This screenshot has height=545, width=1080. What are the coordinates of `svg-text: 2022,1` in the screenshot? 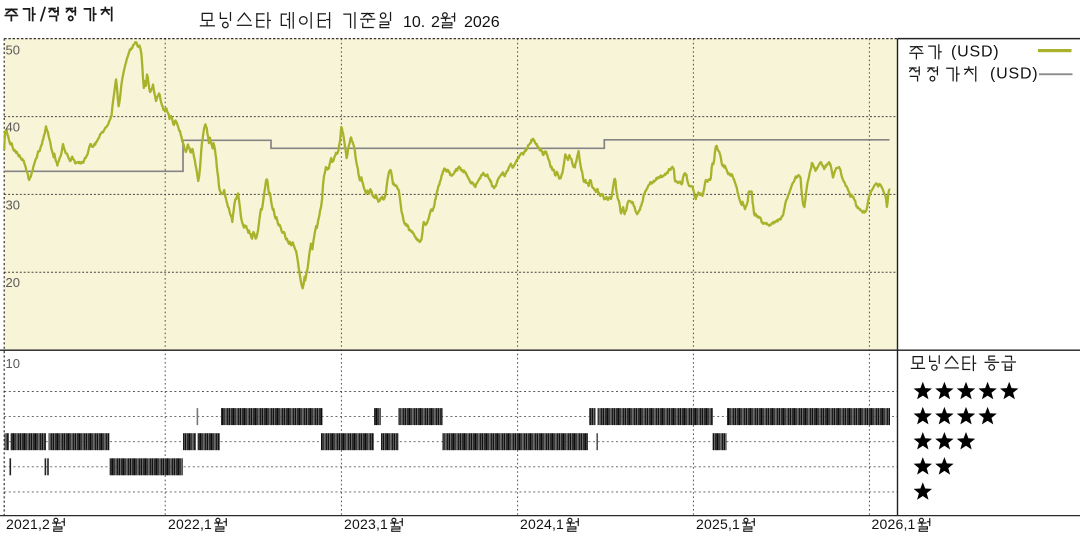 It's located at (190, 524).